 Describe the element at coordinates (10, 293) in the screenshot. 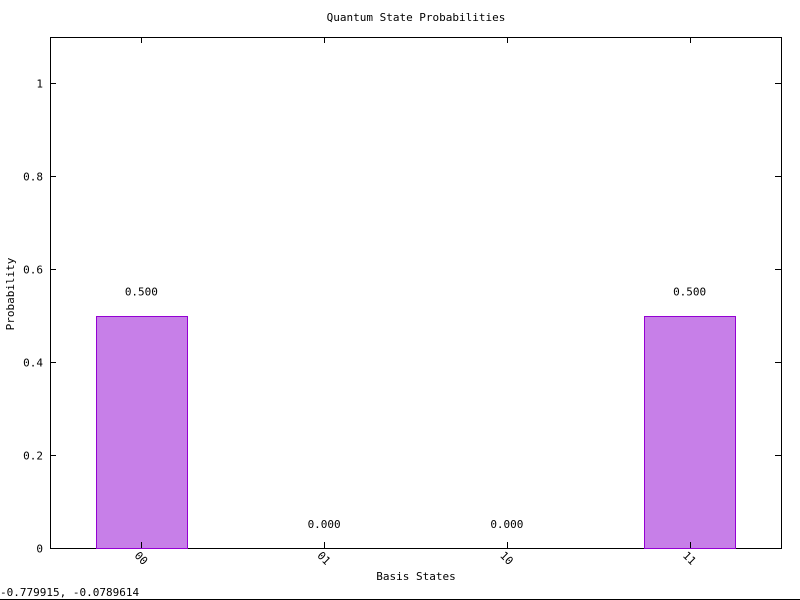

I see `y-axis-label: Probability` at that location.